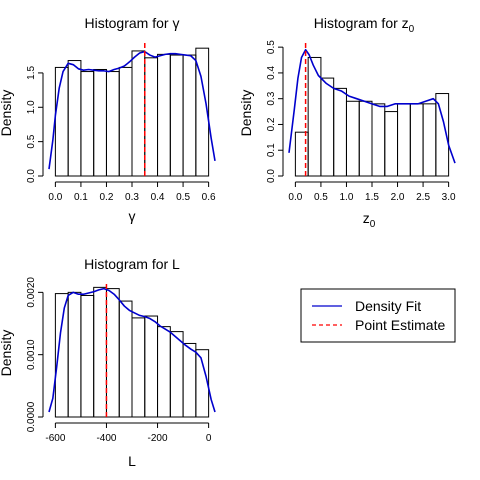 This screenshot has height=480, width=480. What do you see at coordinates (132, 197) in the screenshot?
I see `gamma-x-tick-label: 0.3` at bounding box center [132, 197].